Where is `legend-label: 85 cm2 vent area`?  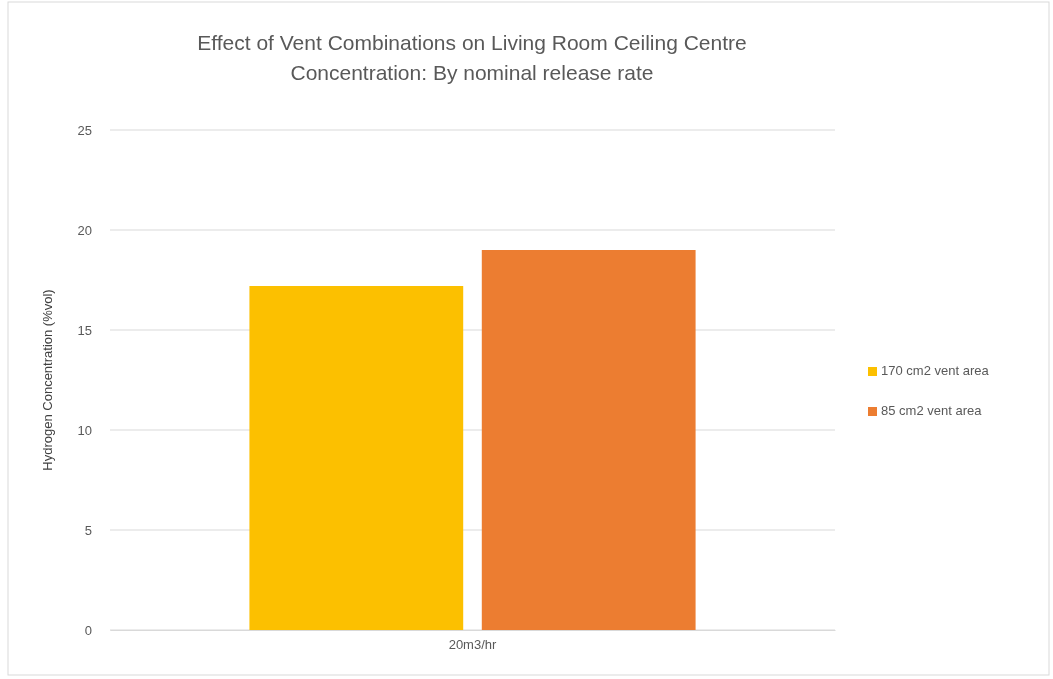
legend-label: 85 cm2 vent area is located at coordinates (932, 410).